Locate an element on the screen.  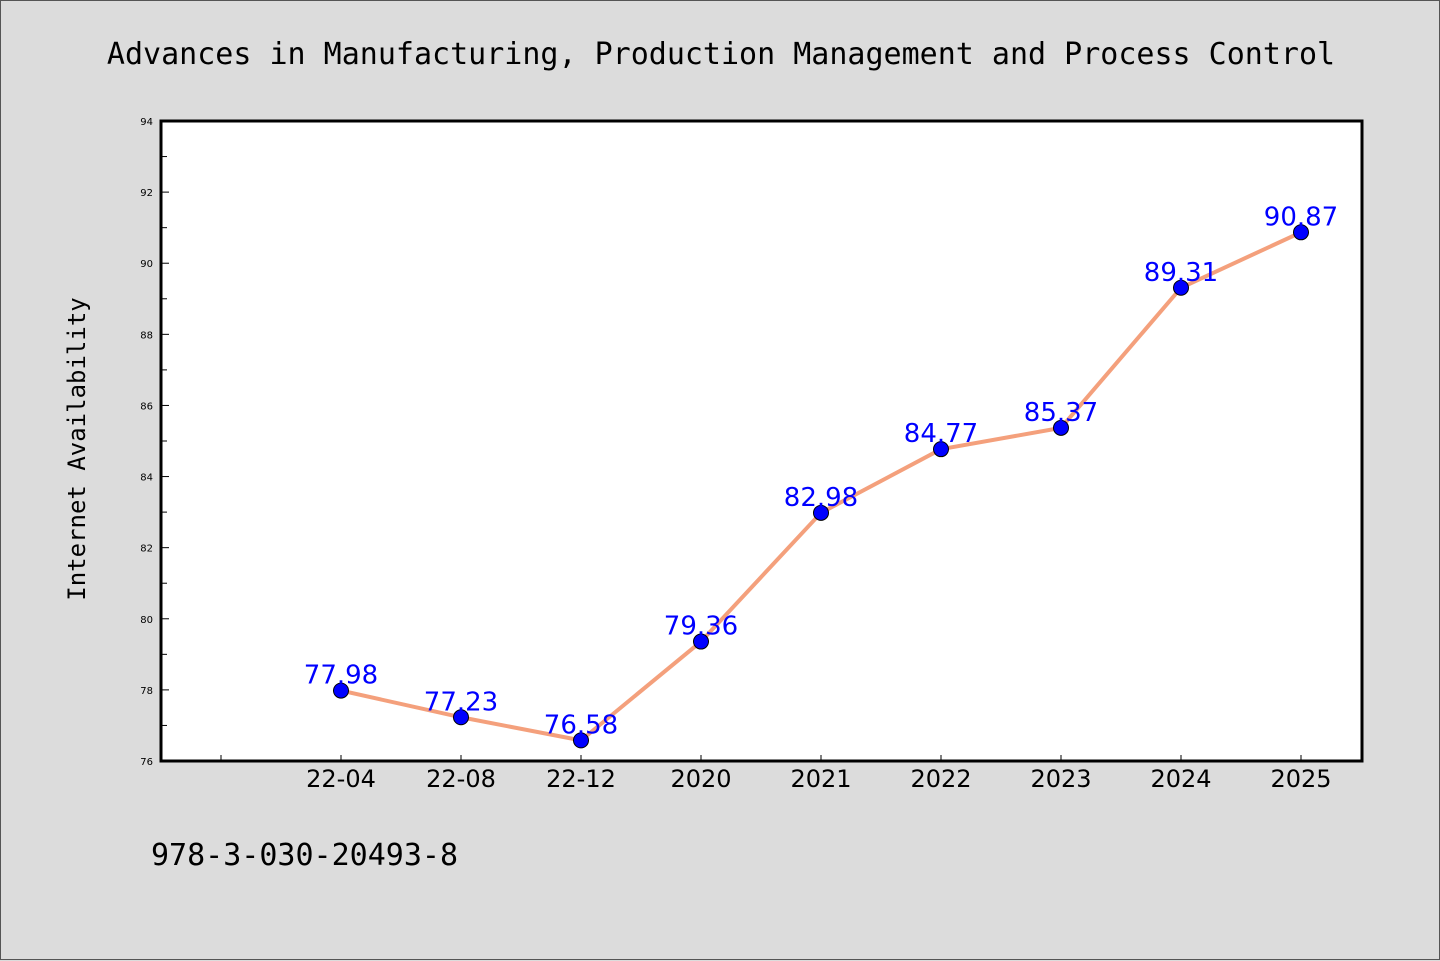
footer-isbn: 978-3-030-20493-8 is located at coordinates (304, 855).